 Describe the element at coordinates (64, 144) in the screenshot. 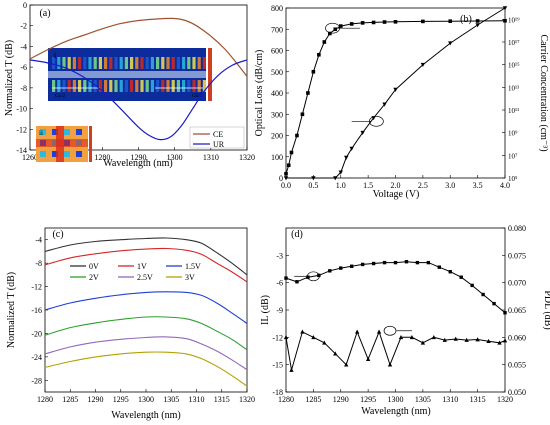

I see `panel-a-inset-ii` at that location.